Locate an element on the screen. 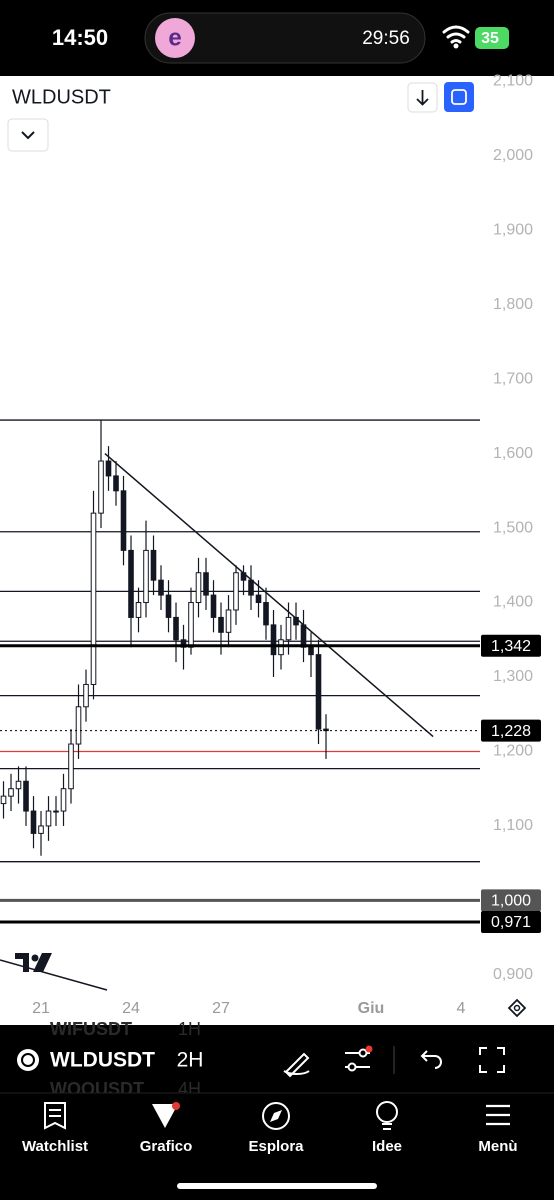  settings-icon-center is located at coordinates (517, 1008).